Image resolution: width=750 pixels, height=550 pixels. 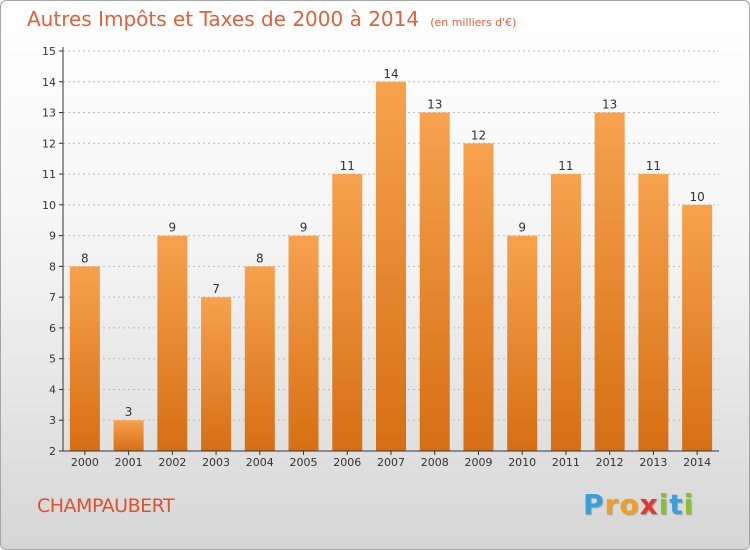 What do you see at coordinates (347, 462) in the screenshot?
I see `x-tick-label: 2006` at bounding box center [347, 462].